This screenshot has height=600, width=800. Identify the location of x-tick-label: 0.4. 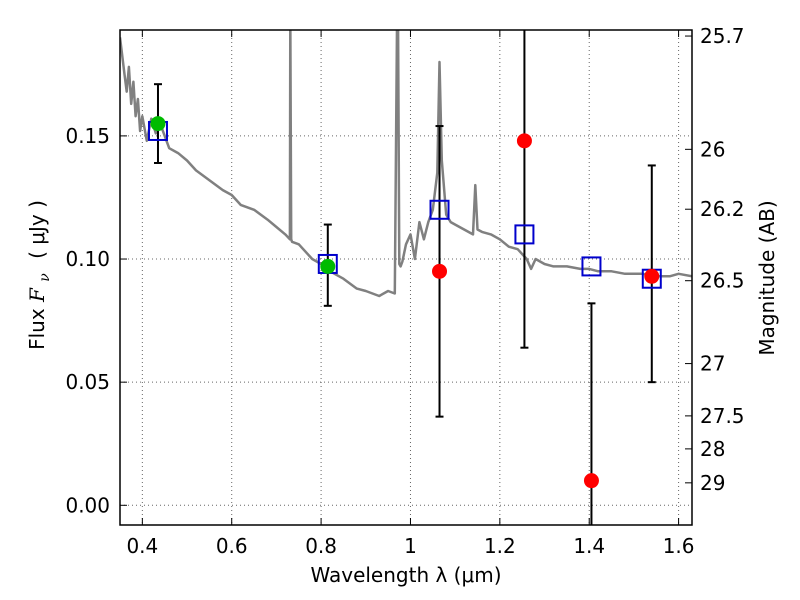
(142, 546).